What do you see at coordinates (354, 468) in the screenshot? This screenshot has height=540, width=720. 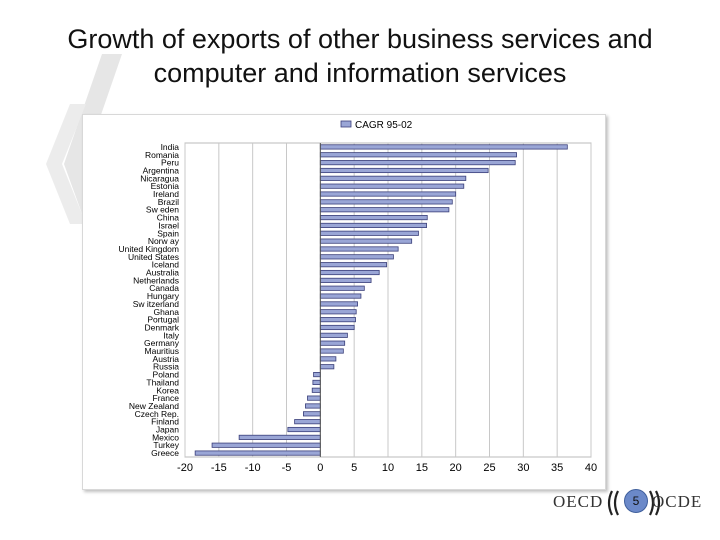 I see `x-tick-label: 5` at bounding box center [354, 468].